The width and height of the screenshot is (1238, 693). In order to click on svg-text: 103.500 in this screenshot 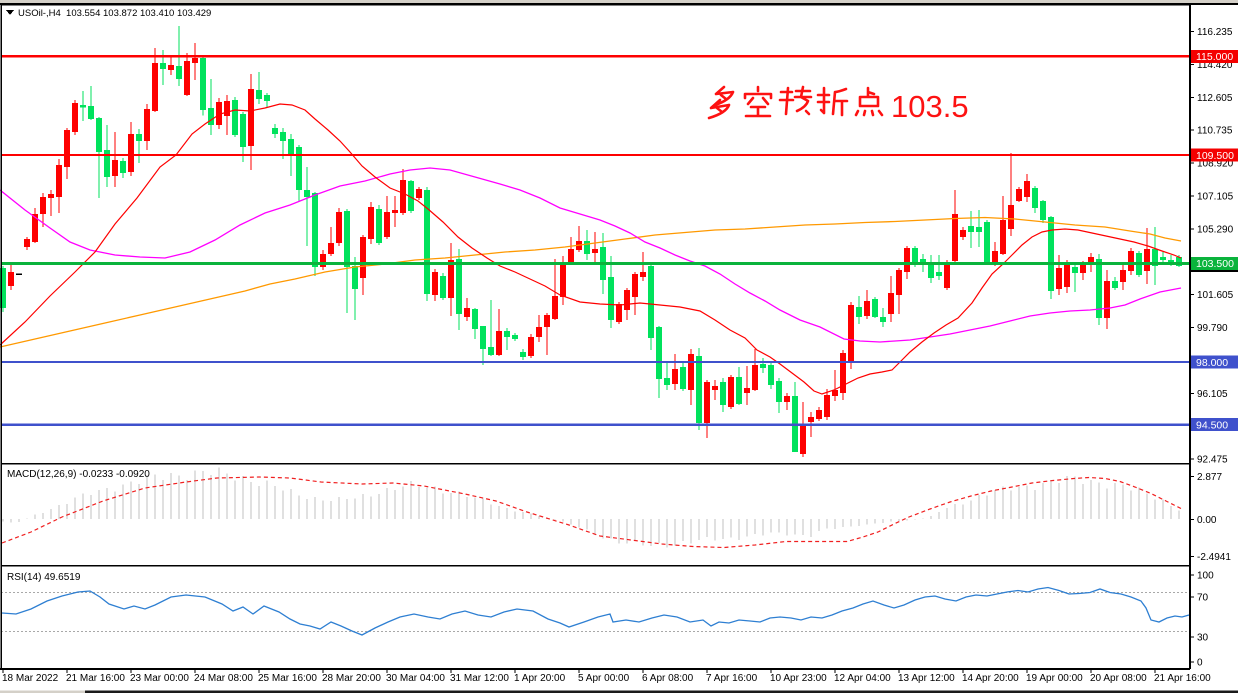, I will do `click(1215, 264)`.